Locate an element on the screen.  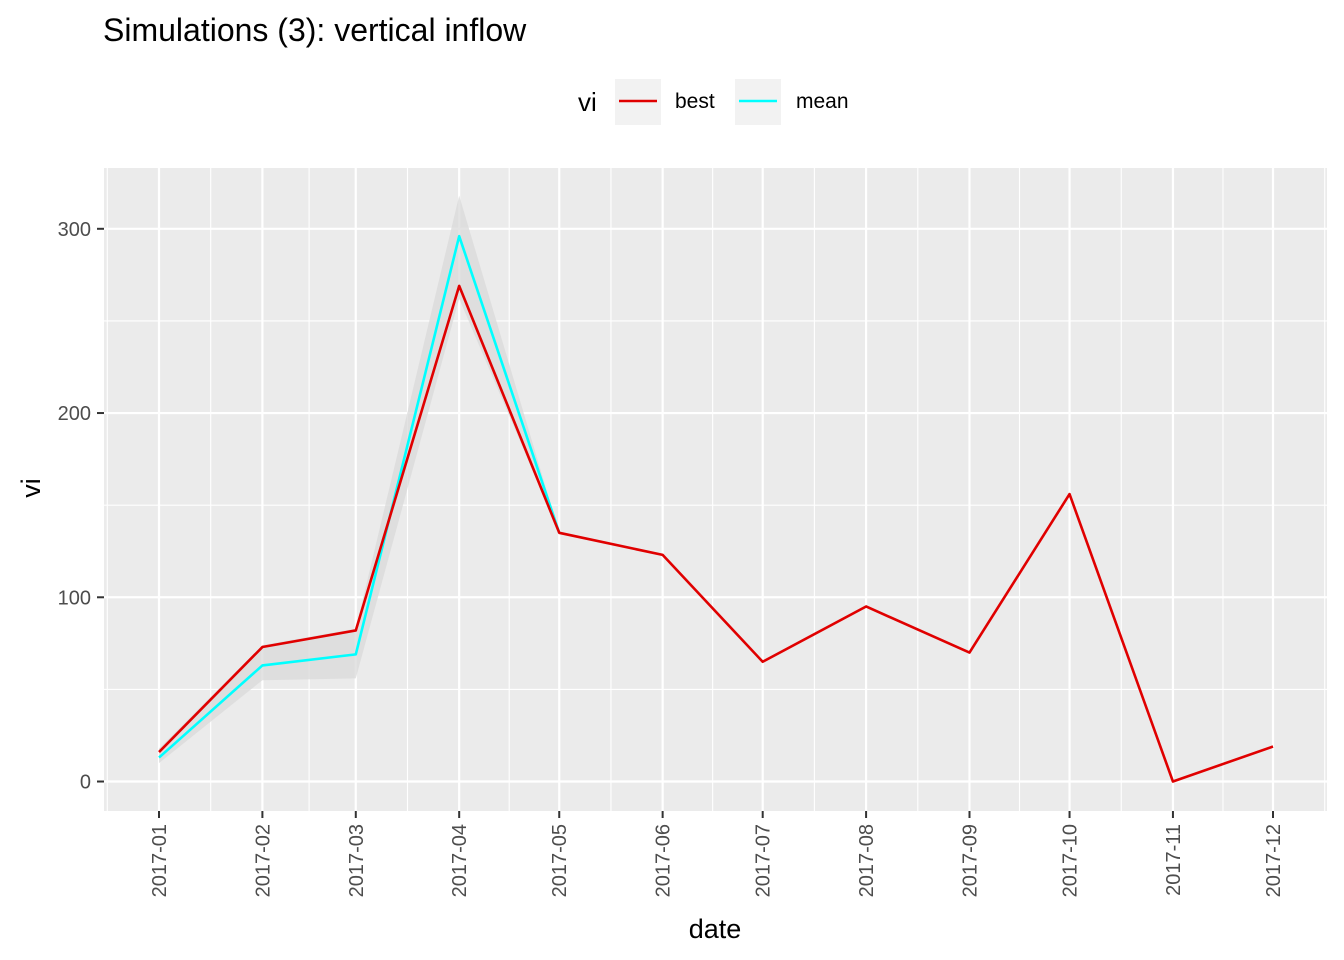
x-tick-label: 2017-04 is located at coordinates (460, 860).